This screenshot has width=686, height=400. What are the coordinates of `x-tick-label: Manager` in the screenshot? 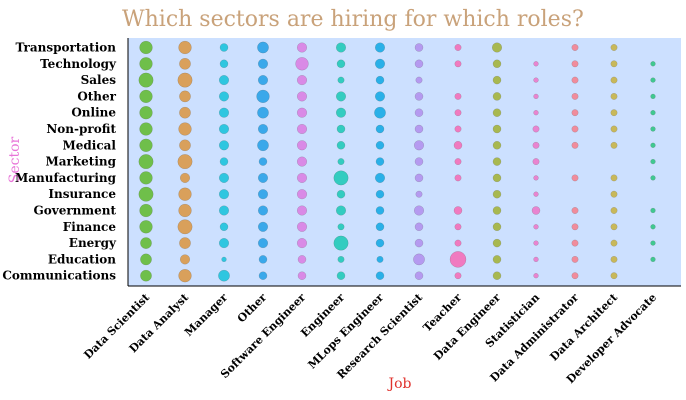 It's located at (206, 315).